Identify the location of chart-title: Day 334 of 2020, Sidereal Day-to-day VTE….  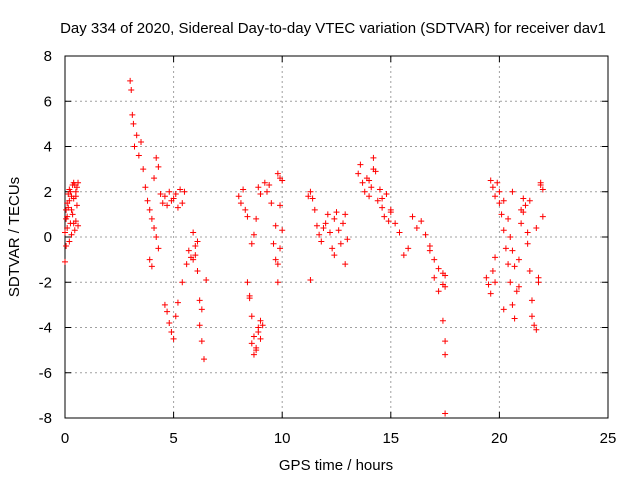
(333, 28).